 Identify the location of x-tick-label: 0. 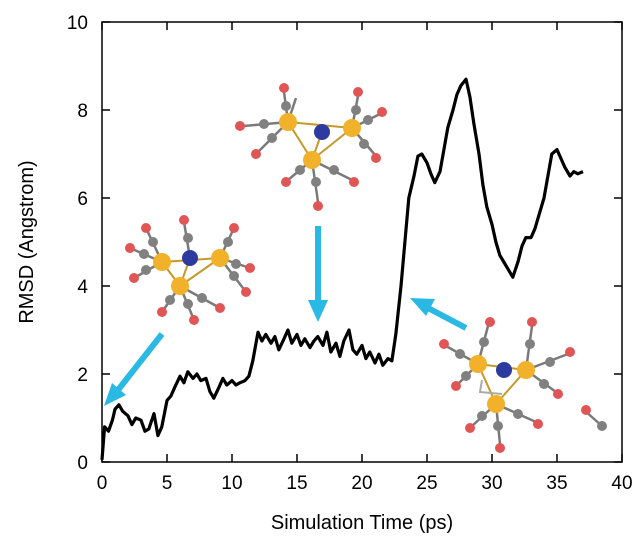
(102, 483).